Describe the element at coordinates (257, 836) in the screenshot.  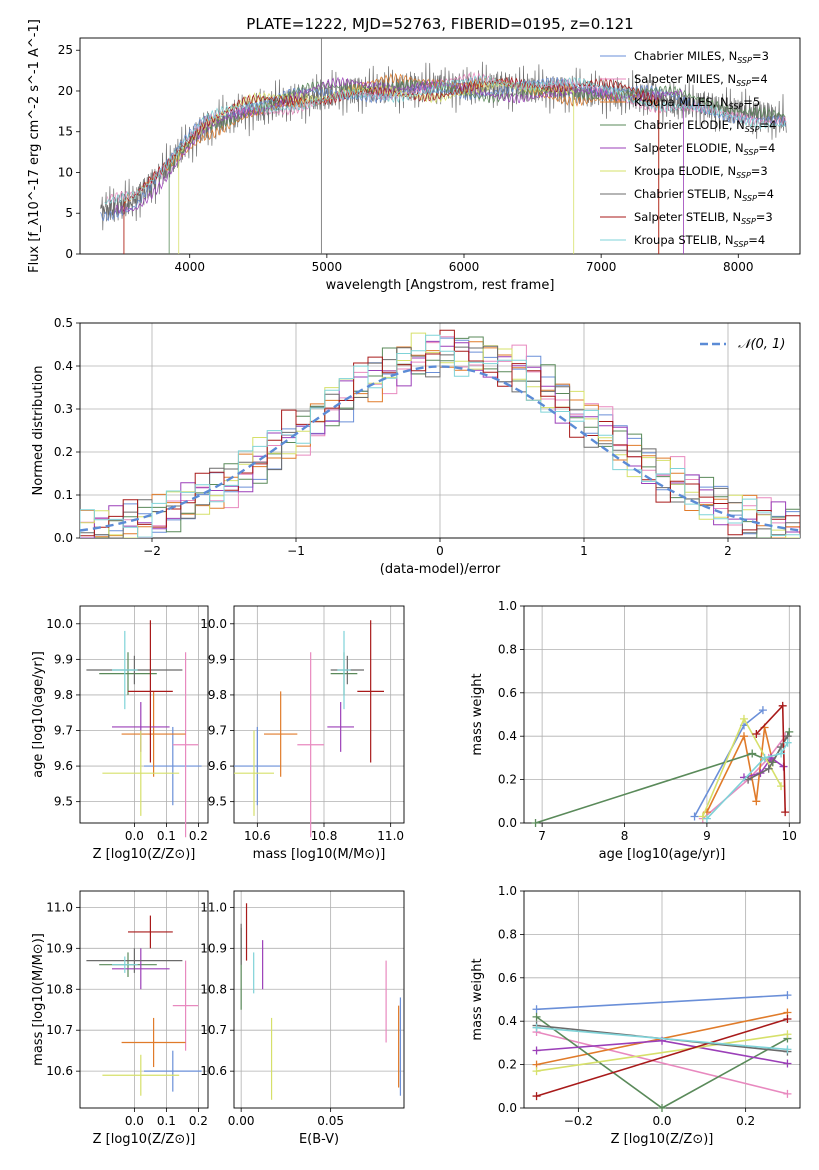
I see `x-tick-label: 10.6` at that location.